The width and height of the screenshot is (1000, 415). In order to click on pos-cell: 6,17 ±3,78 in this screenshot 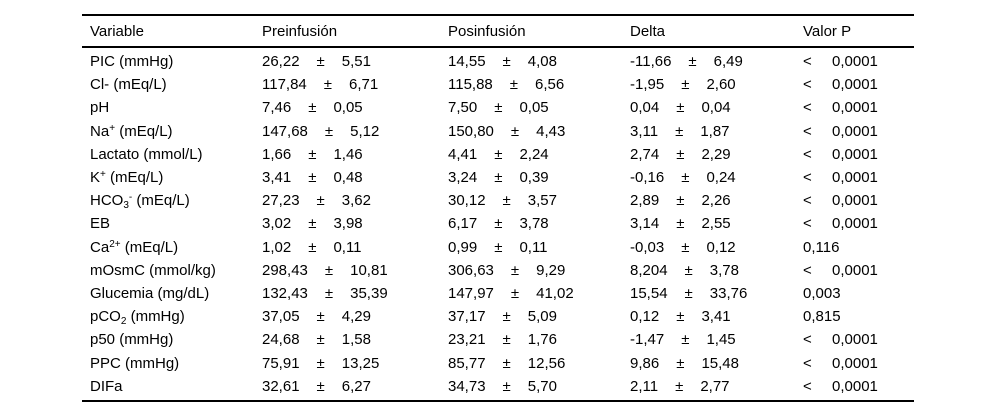, I will do `click(539, 223)`.